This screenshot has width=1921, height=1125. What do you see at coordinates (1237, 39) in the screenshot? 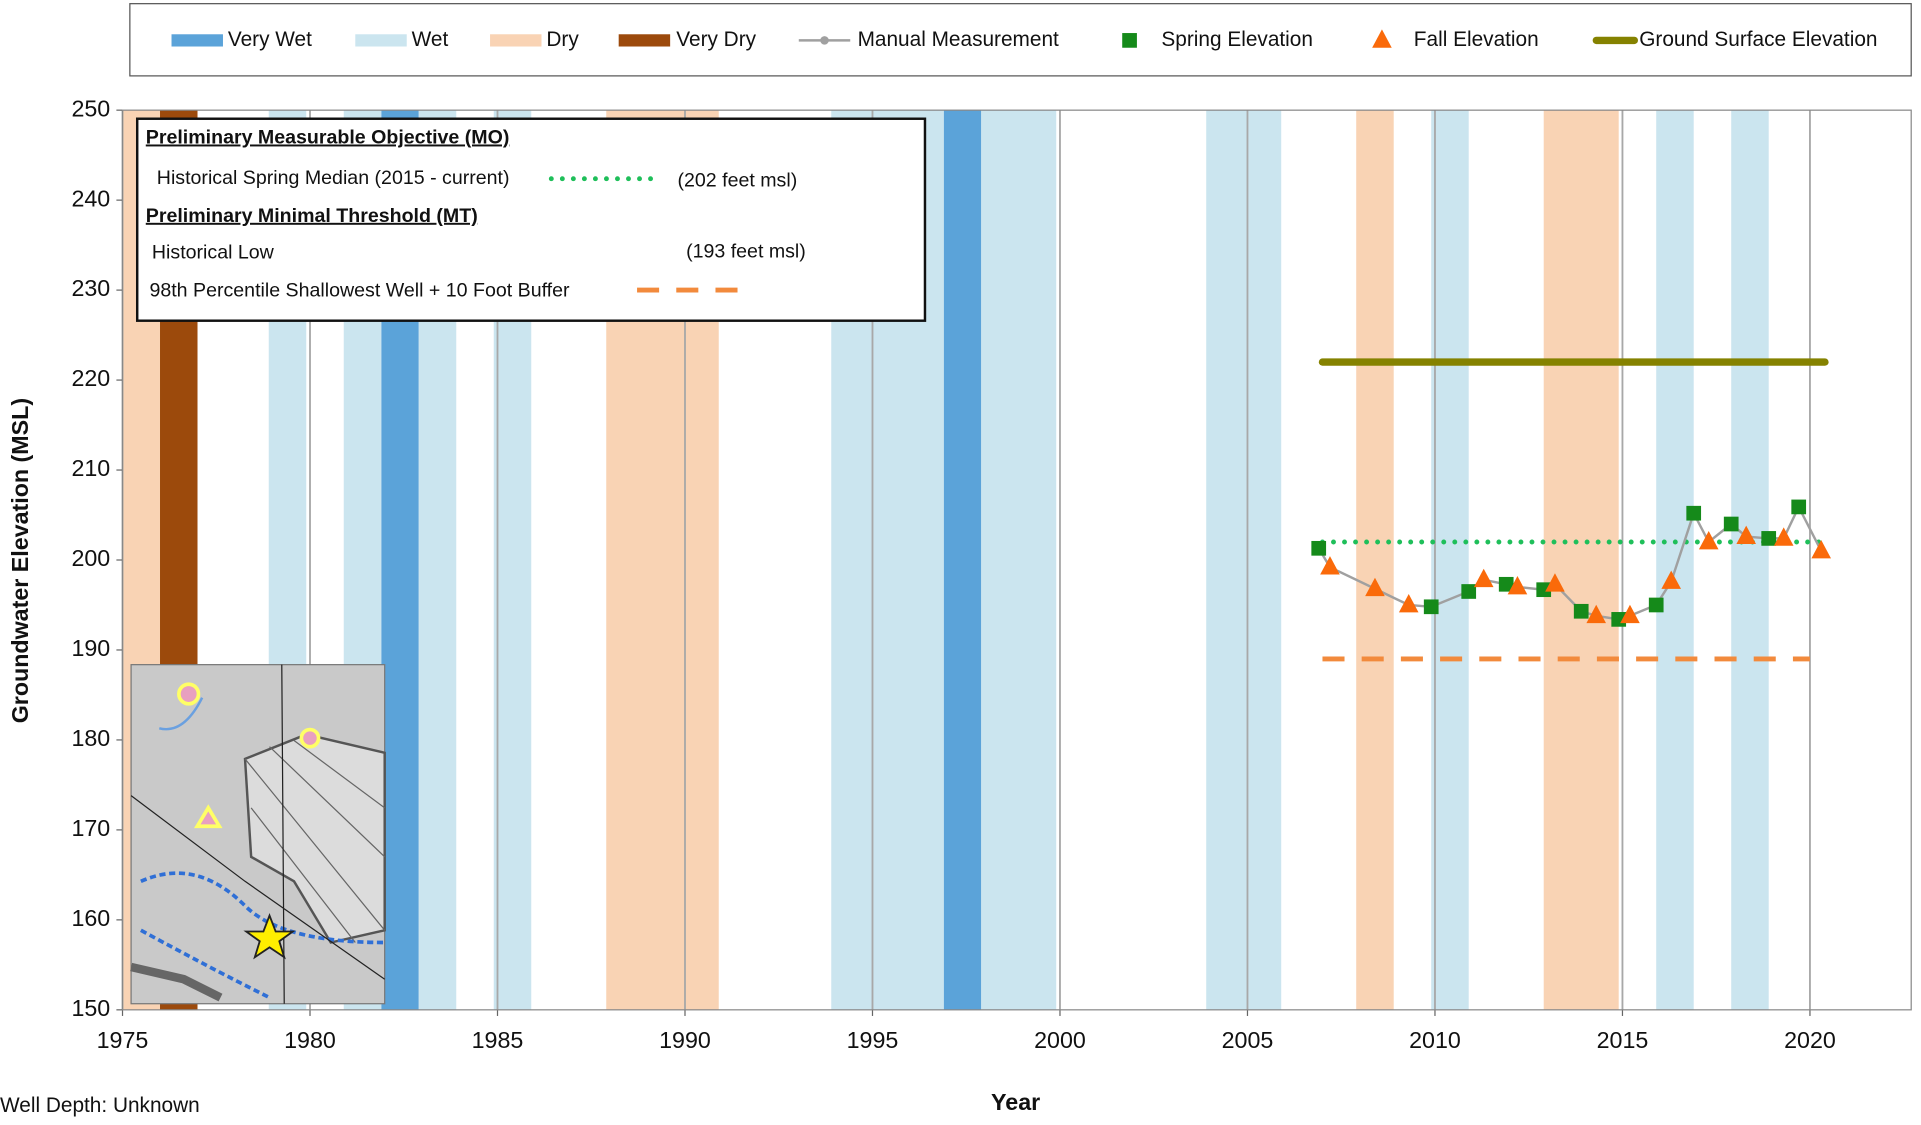
I see `legend-label: Spring Elevation` at bounding box center [1237, 39].